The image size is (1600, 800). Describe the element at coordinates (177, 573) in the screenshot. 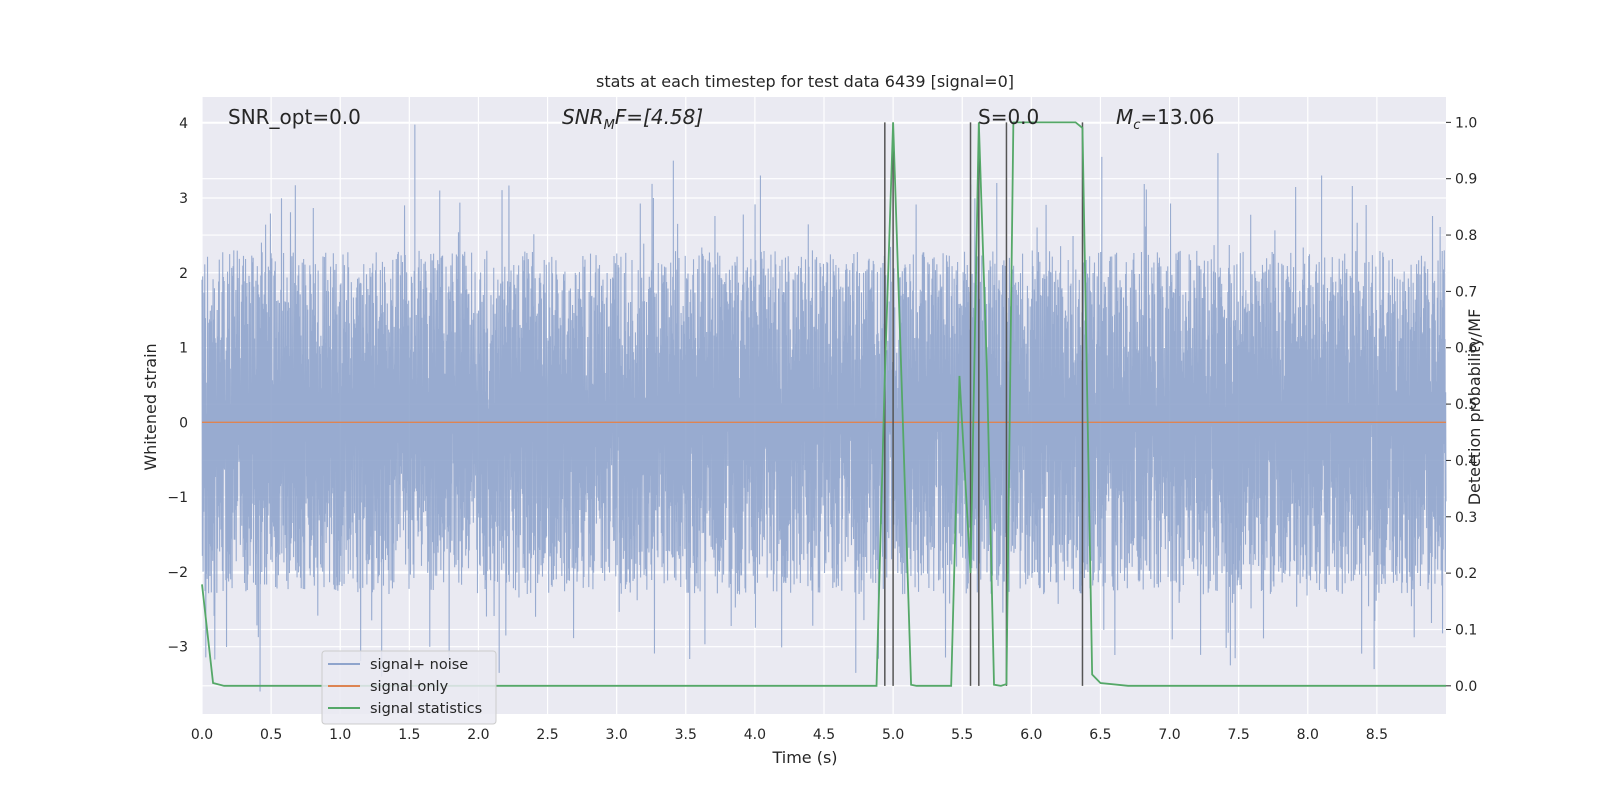

I see `y-tick-label-left: −2` at that location.